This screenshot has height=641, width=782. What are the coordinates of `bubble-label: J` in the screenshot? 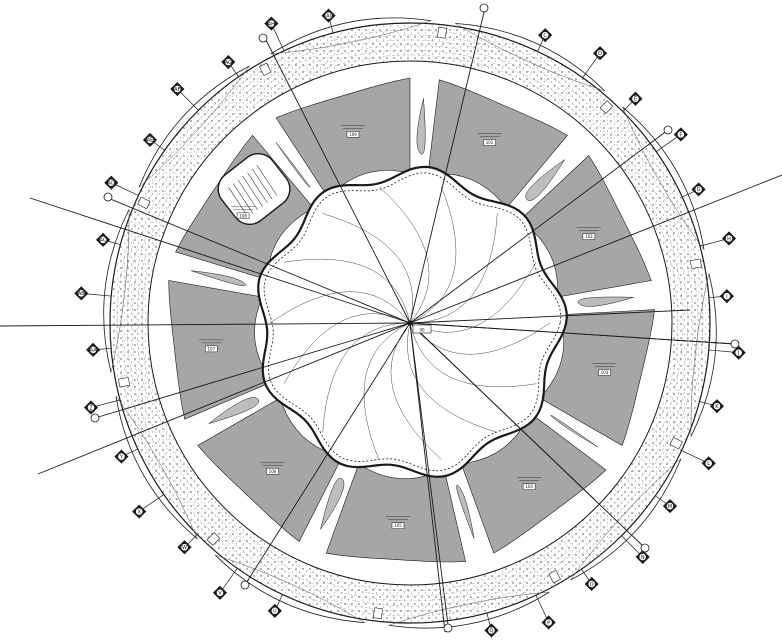 It's located at (738, 353).